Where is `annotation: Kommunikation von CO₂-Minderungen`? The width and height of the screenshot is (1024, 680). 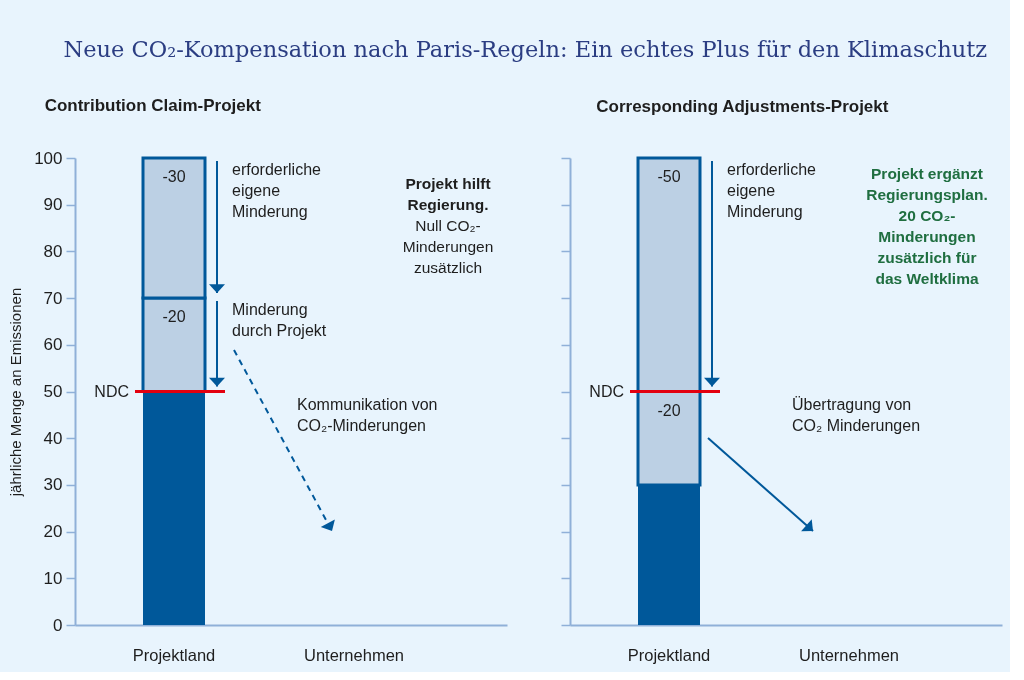
annotation: Kommunikation von CO₂-Minderungen is located at coordinates (367, 415).